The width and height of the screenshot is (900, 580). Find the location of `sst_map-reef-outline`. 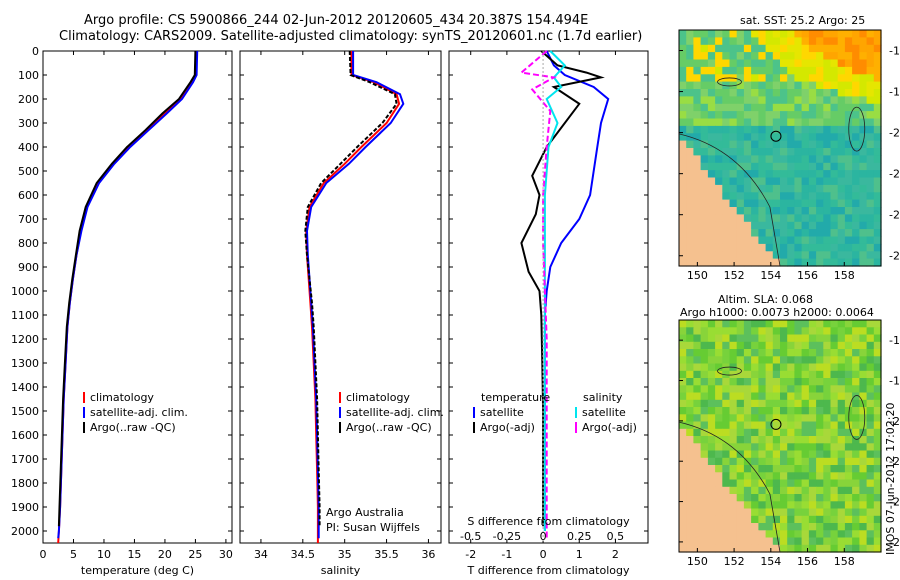

sst_map-reef-outline is located at coordinates (729, 82).